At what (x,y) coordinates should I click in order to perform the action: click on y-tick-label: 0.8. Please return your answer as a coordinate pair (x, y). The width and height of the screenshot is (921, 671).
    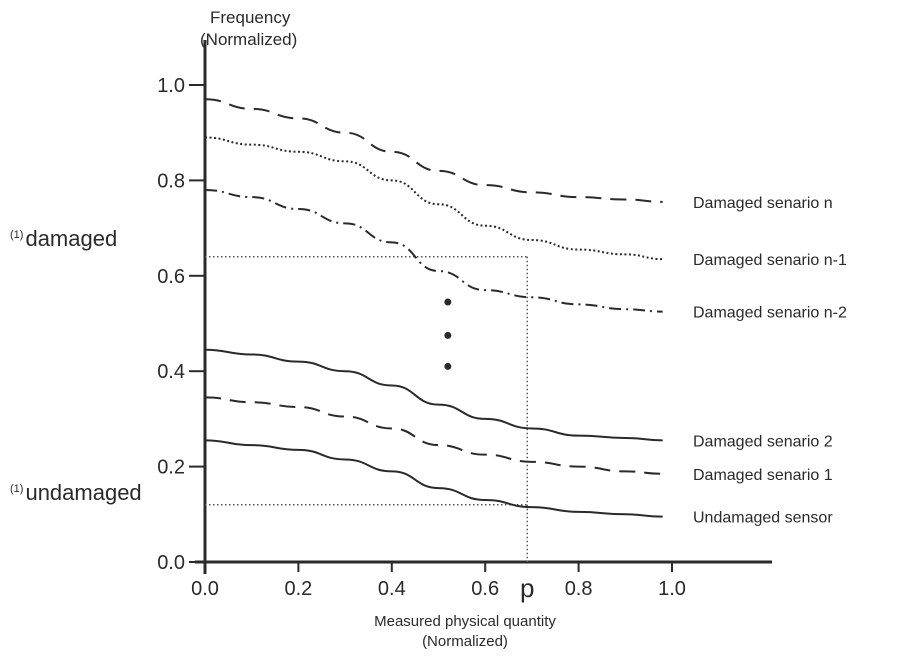
    Looking at the image, I should click on (171, 181).